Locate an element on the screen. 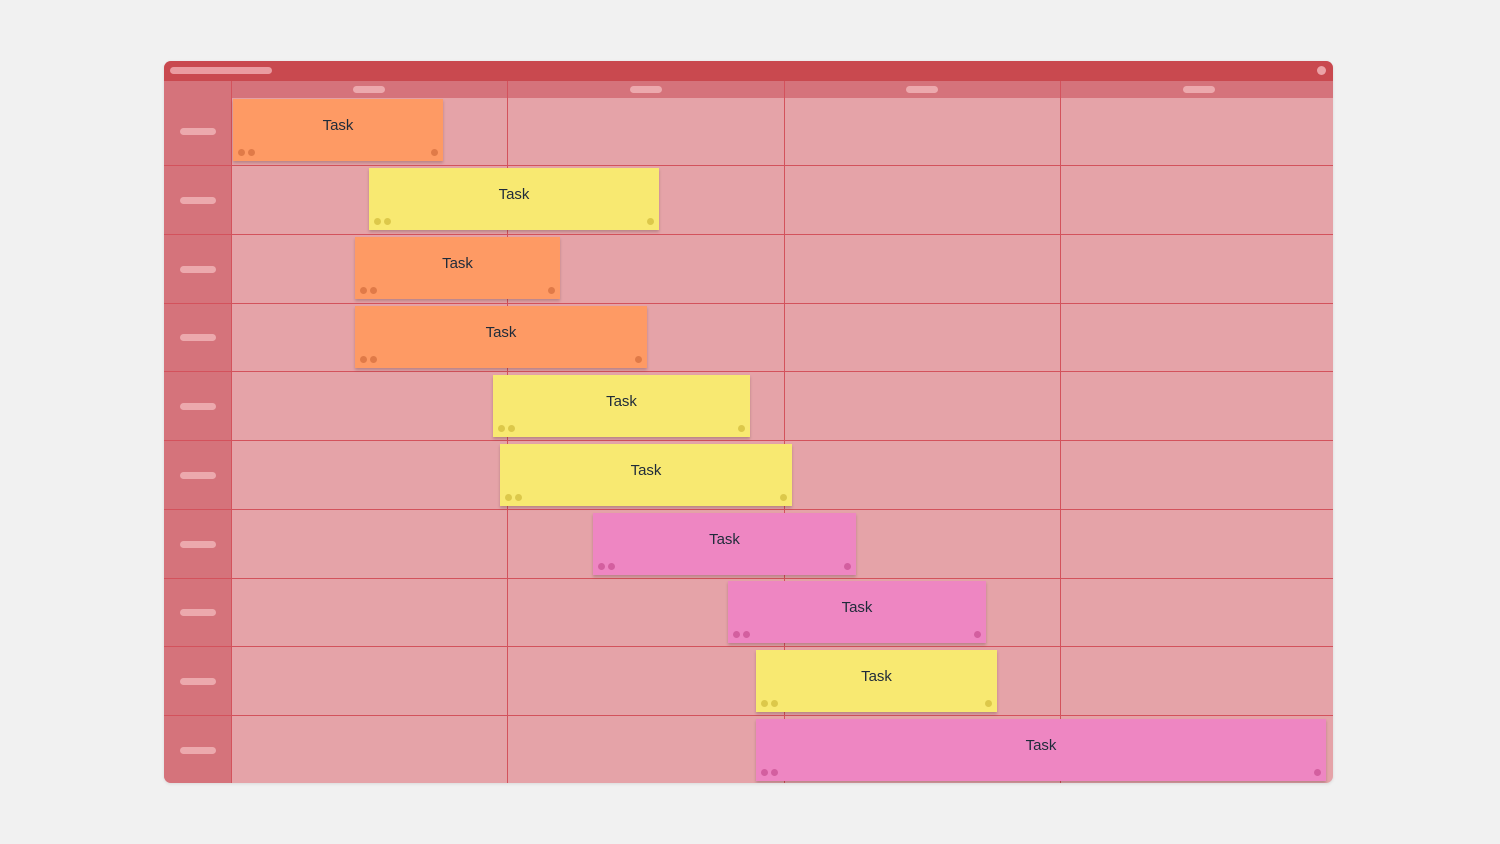 The image size is (1500, 844). column-header-row is located at coordinates (748, 89).